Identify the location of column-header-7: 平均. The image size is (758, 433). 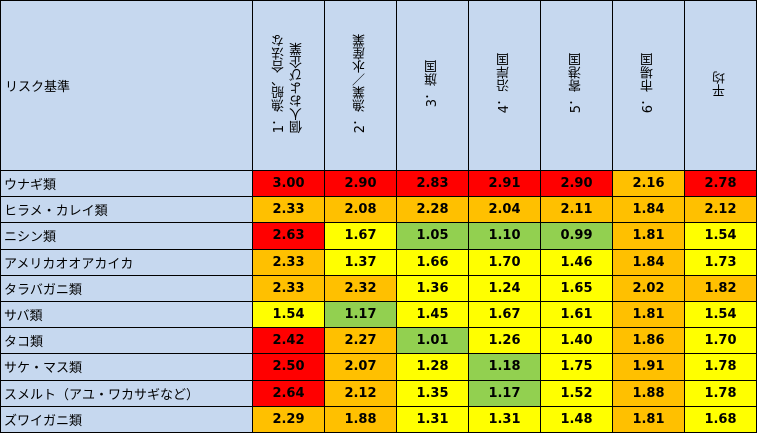
(720, 85).